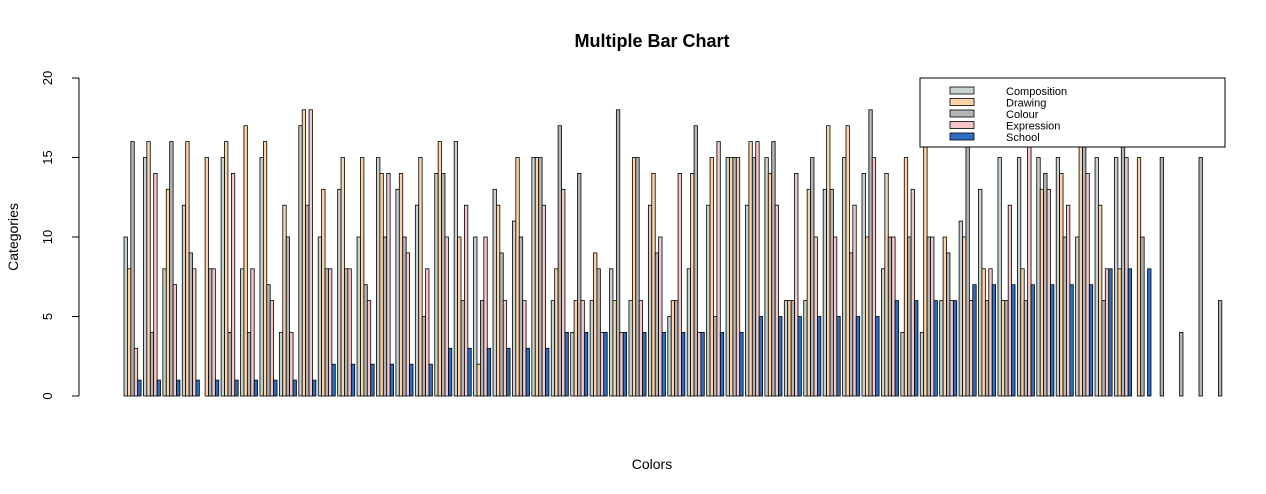 The width and height of the screenshot is (1266, 494). What do you see at coordinates (962, 90) in the screenshot?
I see `legend-swatch-composition` at bounding box center [962, 90].